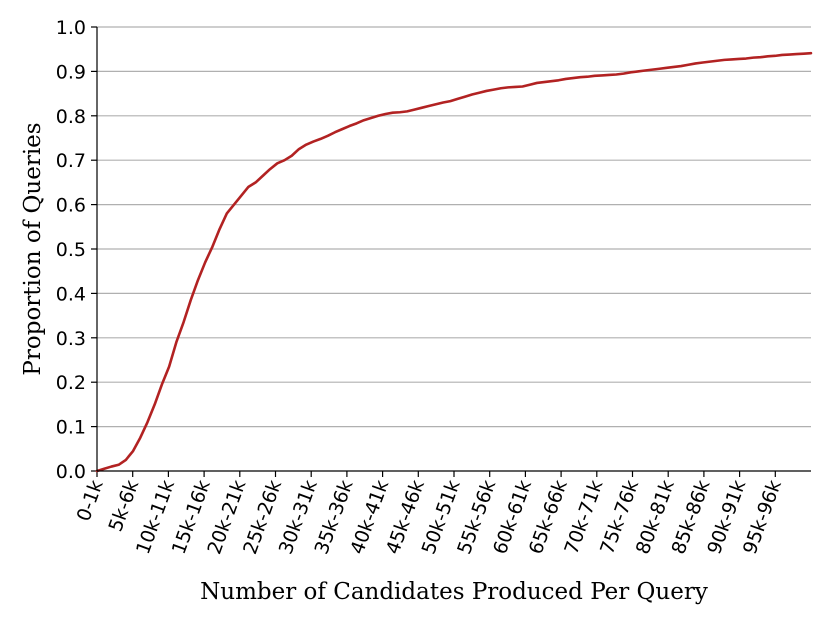  I want to click on y-axis-ticks: 0.0 0.1 0.2 0.3 0.4 0.5 0.6 0.7 0.8 0.9 1.0, so click(76, 250).